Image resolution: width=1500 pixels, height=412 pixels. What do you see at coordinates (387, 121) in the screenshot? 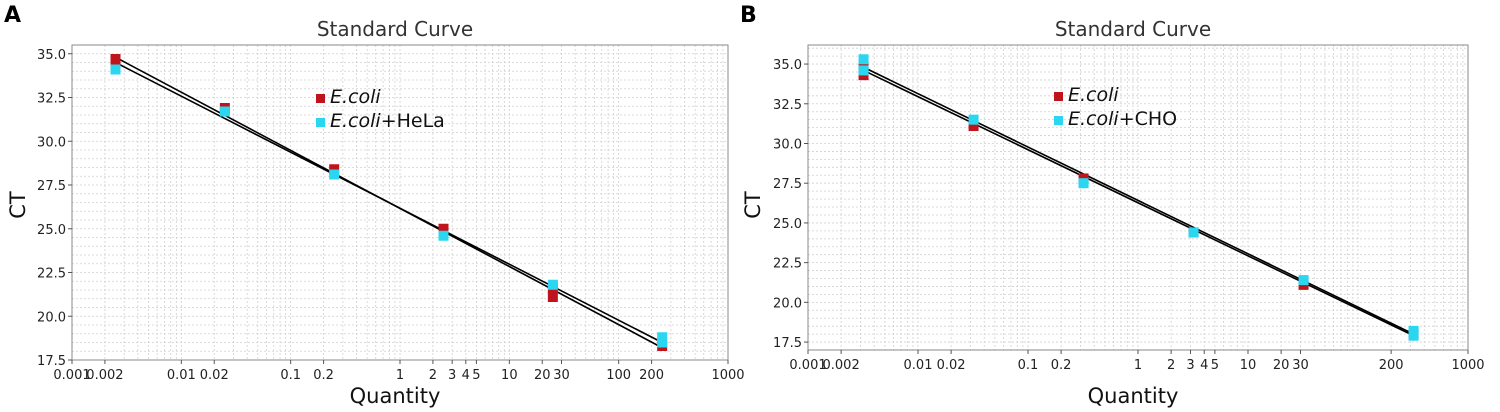
I see `legend-entry: E.coli+HeLa` at bounding box center [387, 121].